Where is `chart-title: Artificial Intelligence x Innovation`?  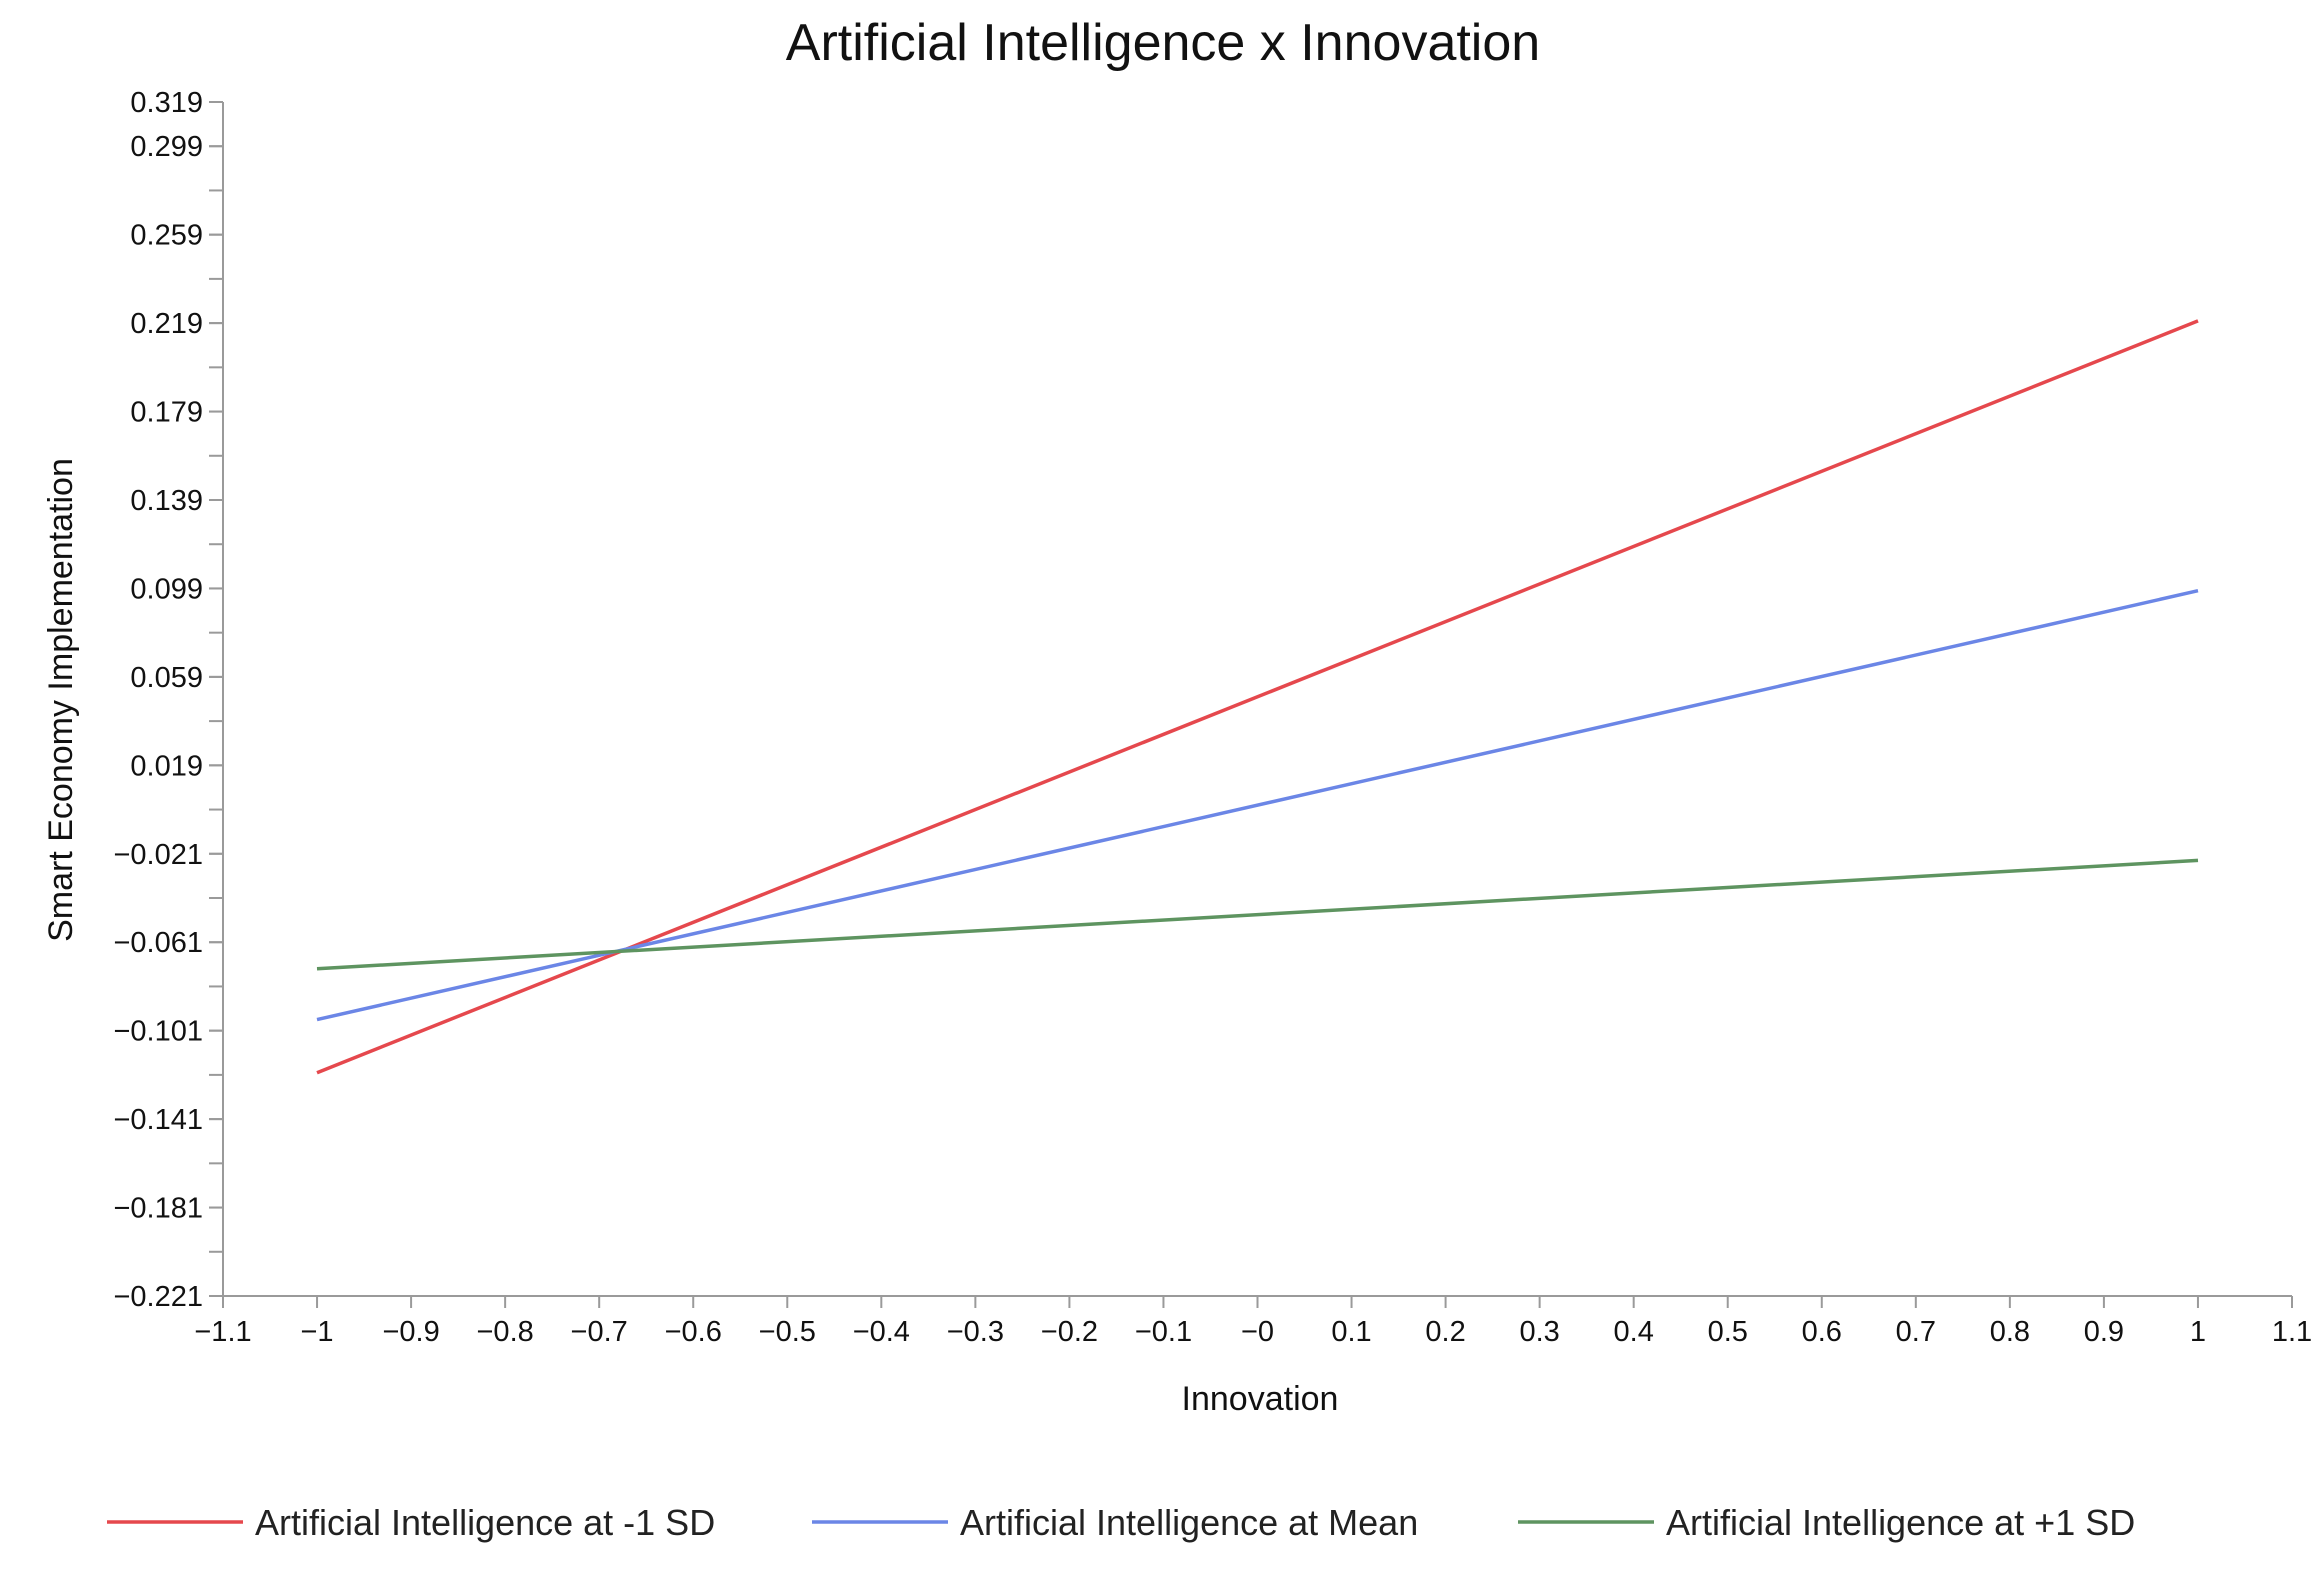 chart-title: Artificial Intelligence x Innovation is located at coordinates (1163, 43).